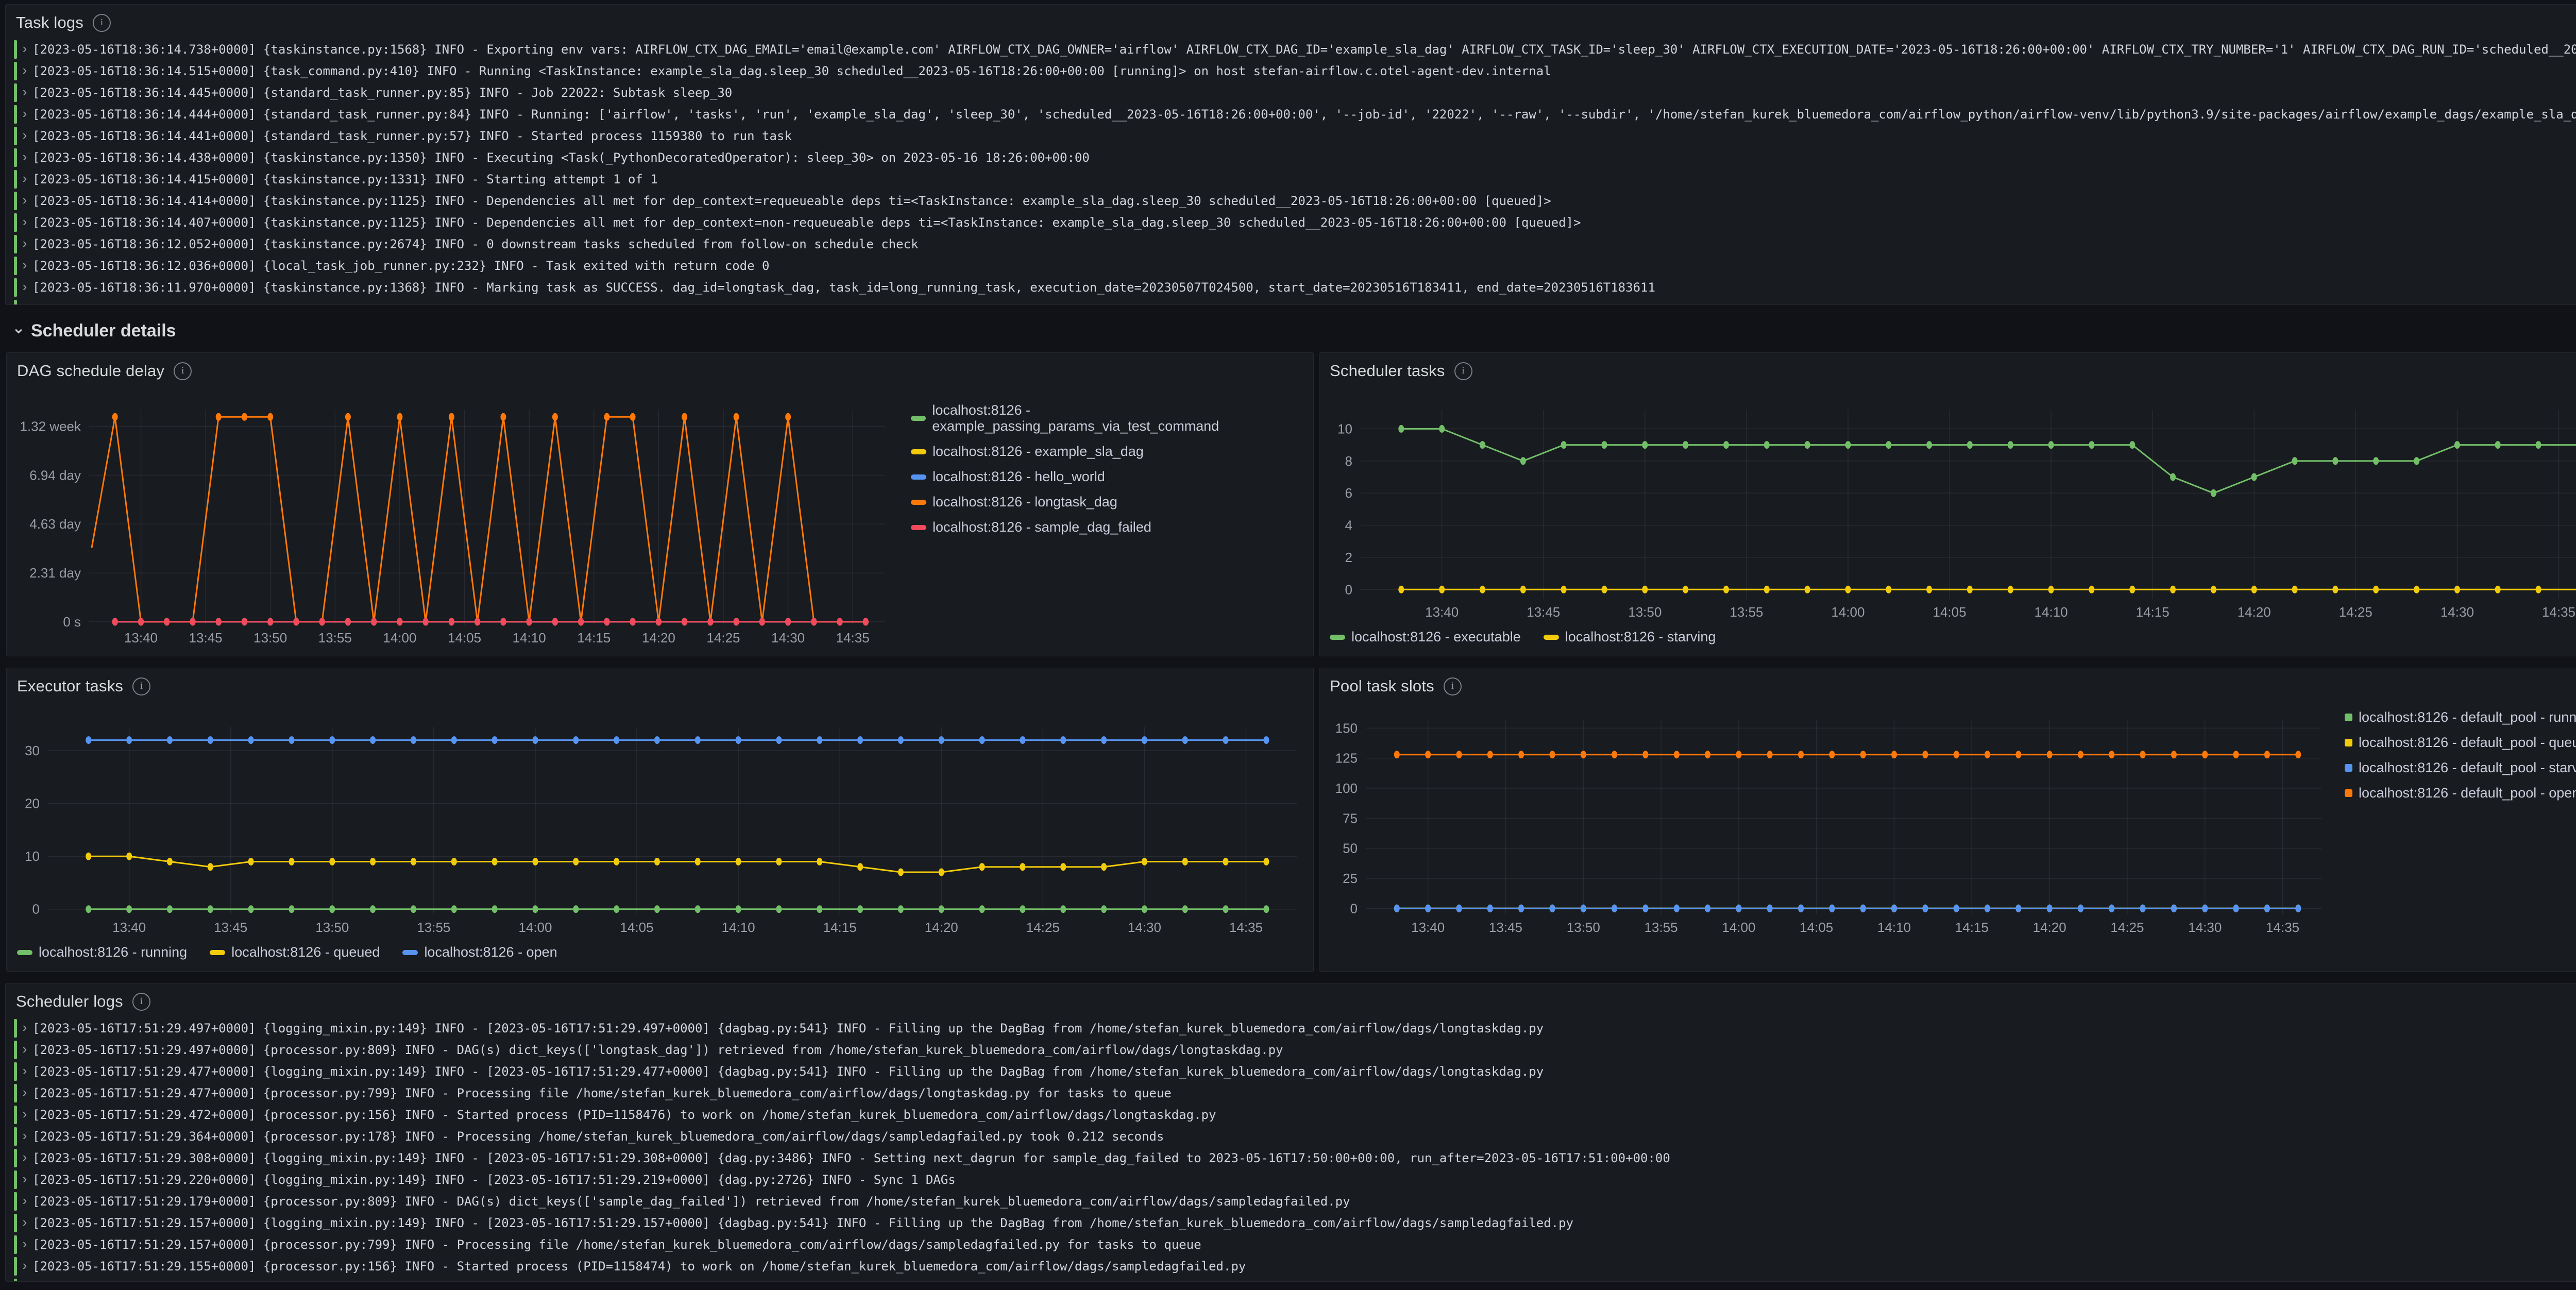  What do you see at coordinates (1387, 371) in the screenshot?
I see `panel-title: Scheduler tasks` at bounding box center [1387, 371].